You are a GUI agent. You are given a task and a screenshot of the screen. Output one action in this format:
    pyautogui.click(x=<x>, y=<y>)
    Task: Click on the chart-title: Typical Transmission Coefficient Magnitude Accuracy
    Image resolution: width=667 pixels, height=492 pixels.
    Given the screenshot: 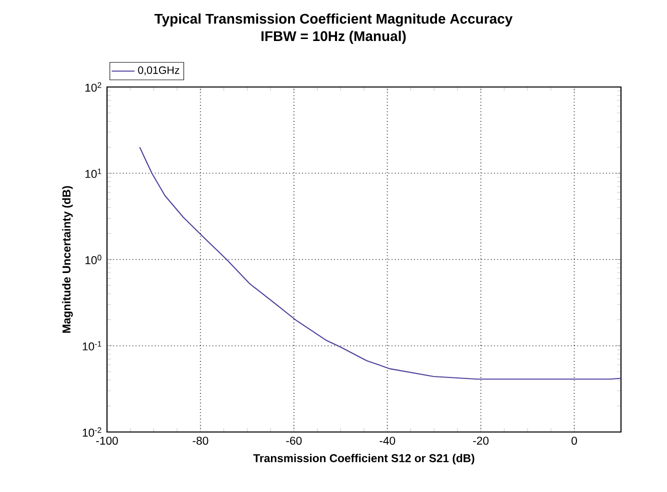 What is the action you would take?
    pyautogui.click(x=333, y=20)
    